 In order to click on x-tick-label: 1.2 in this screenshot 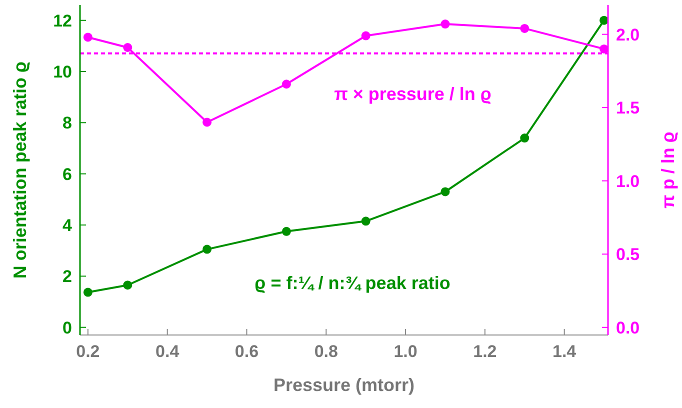, I will do `click(485, 351)`.